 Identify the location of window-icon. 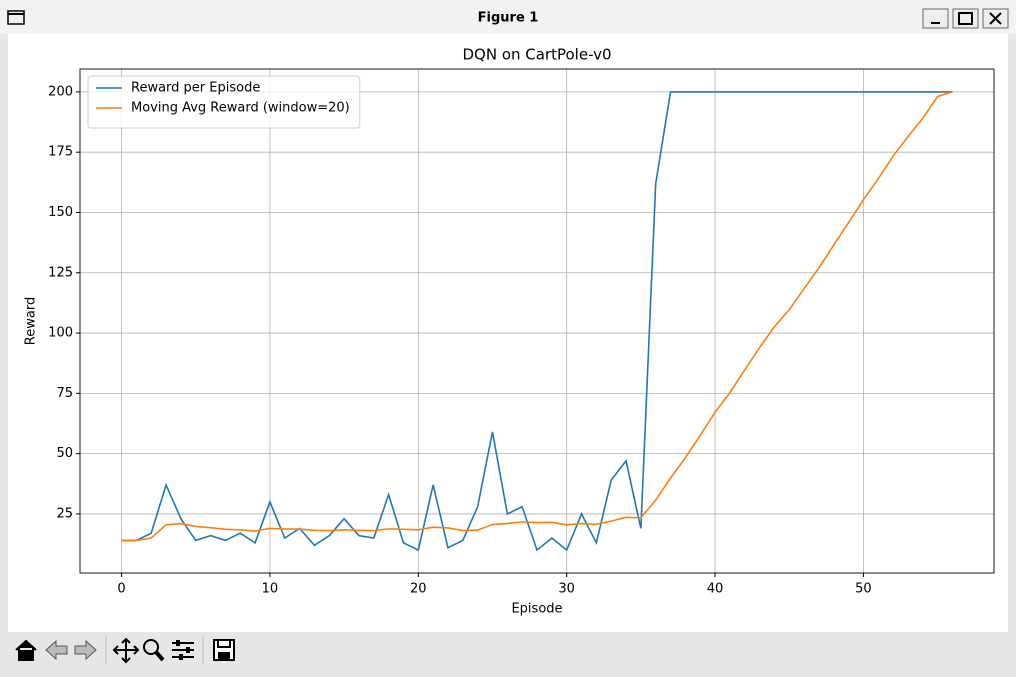
(16, 17).